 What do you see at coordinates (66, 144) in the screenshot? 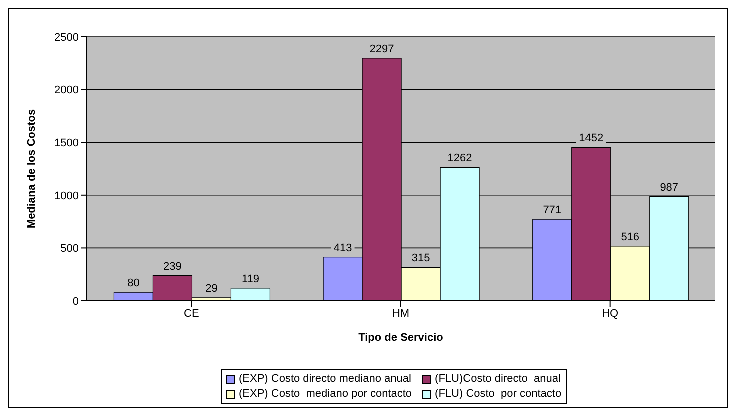
I see `y-tick-label: 1500` at bounding box center [66, 144].